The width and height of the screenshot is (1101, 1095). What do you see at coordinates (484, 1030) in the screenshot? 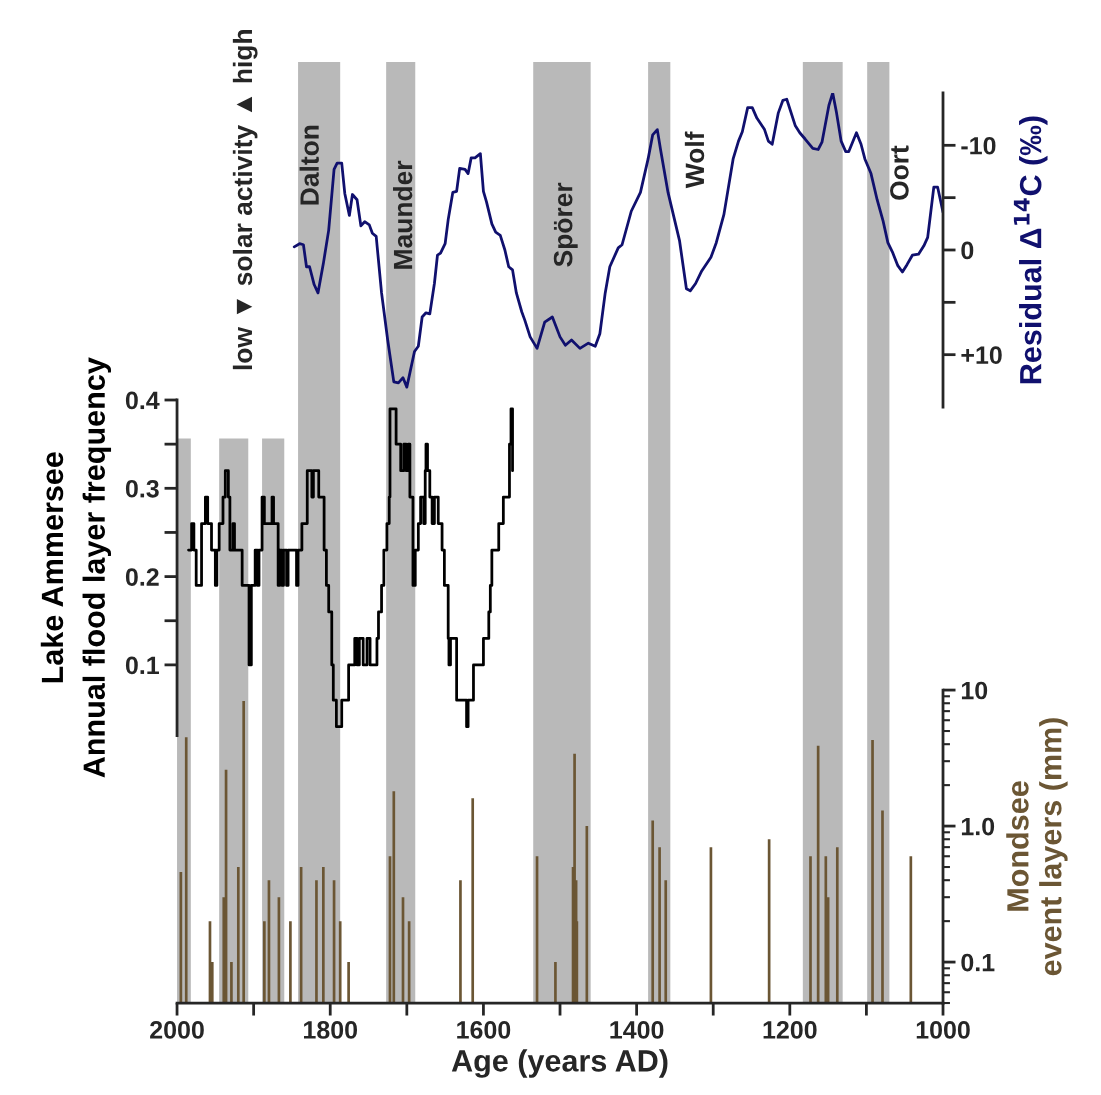
I see `x-tick-label: 1600` at bounding box center [484, 1030].